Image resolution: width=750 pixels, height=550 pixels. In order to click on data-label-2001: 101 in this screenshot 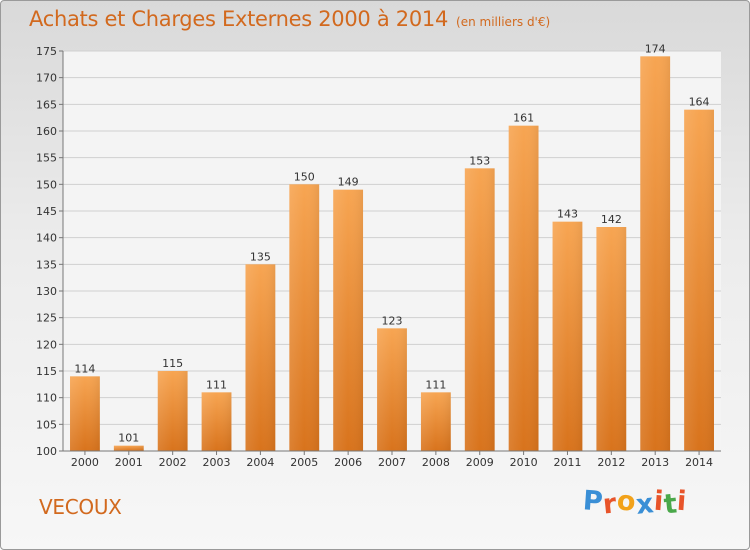, I will do `click(128, 438)`.